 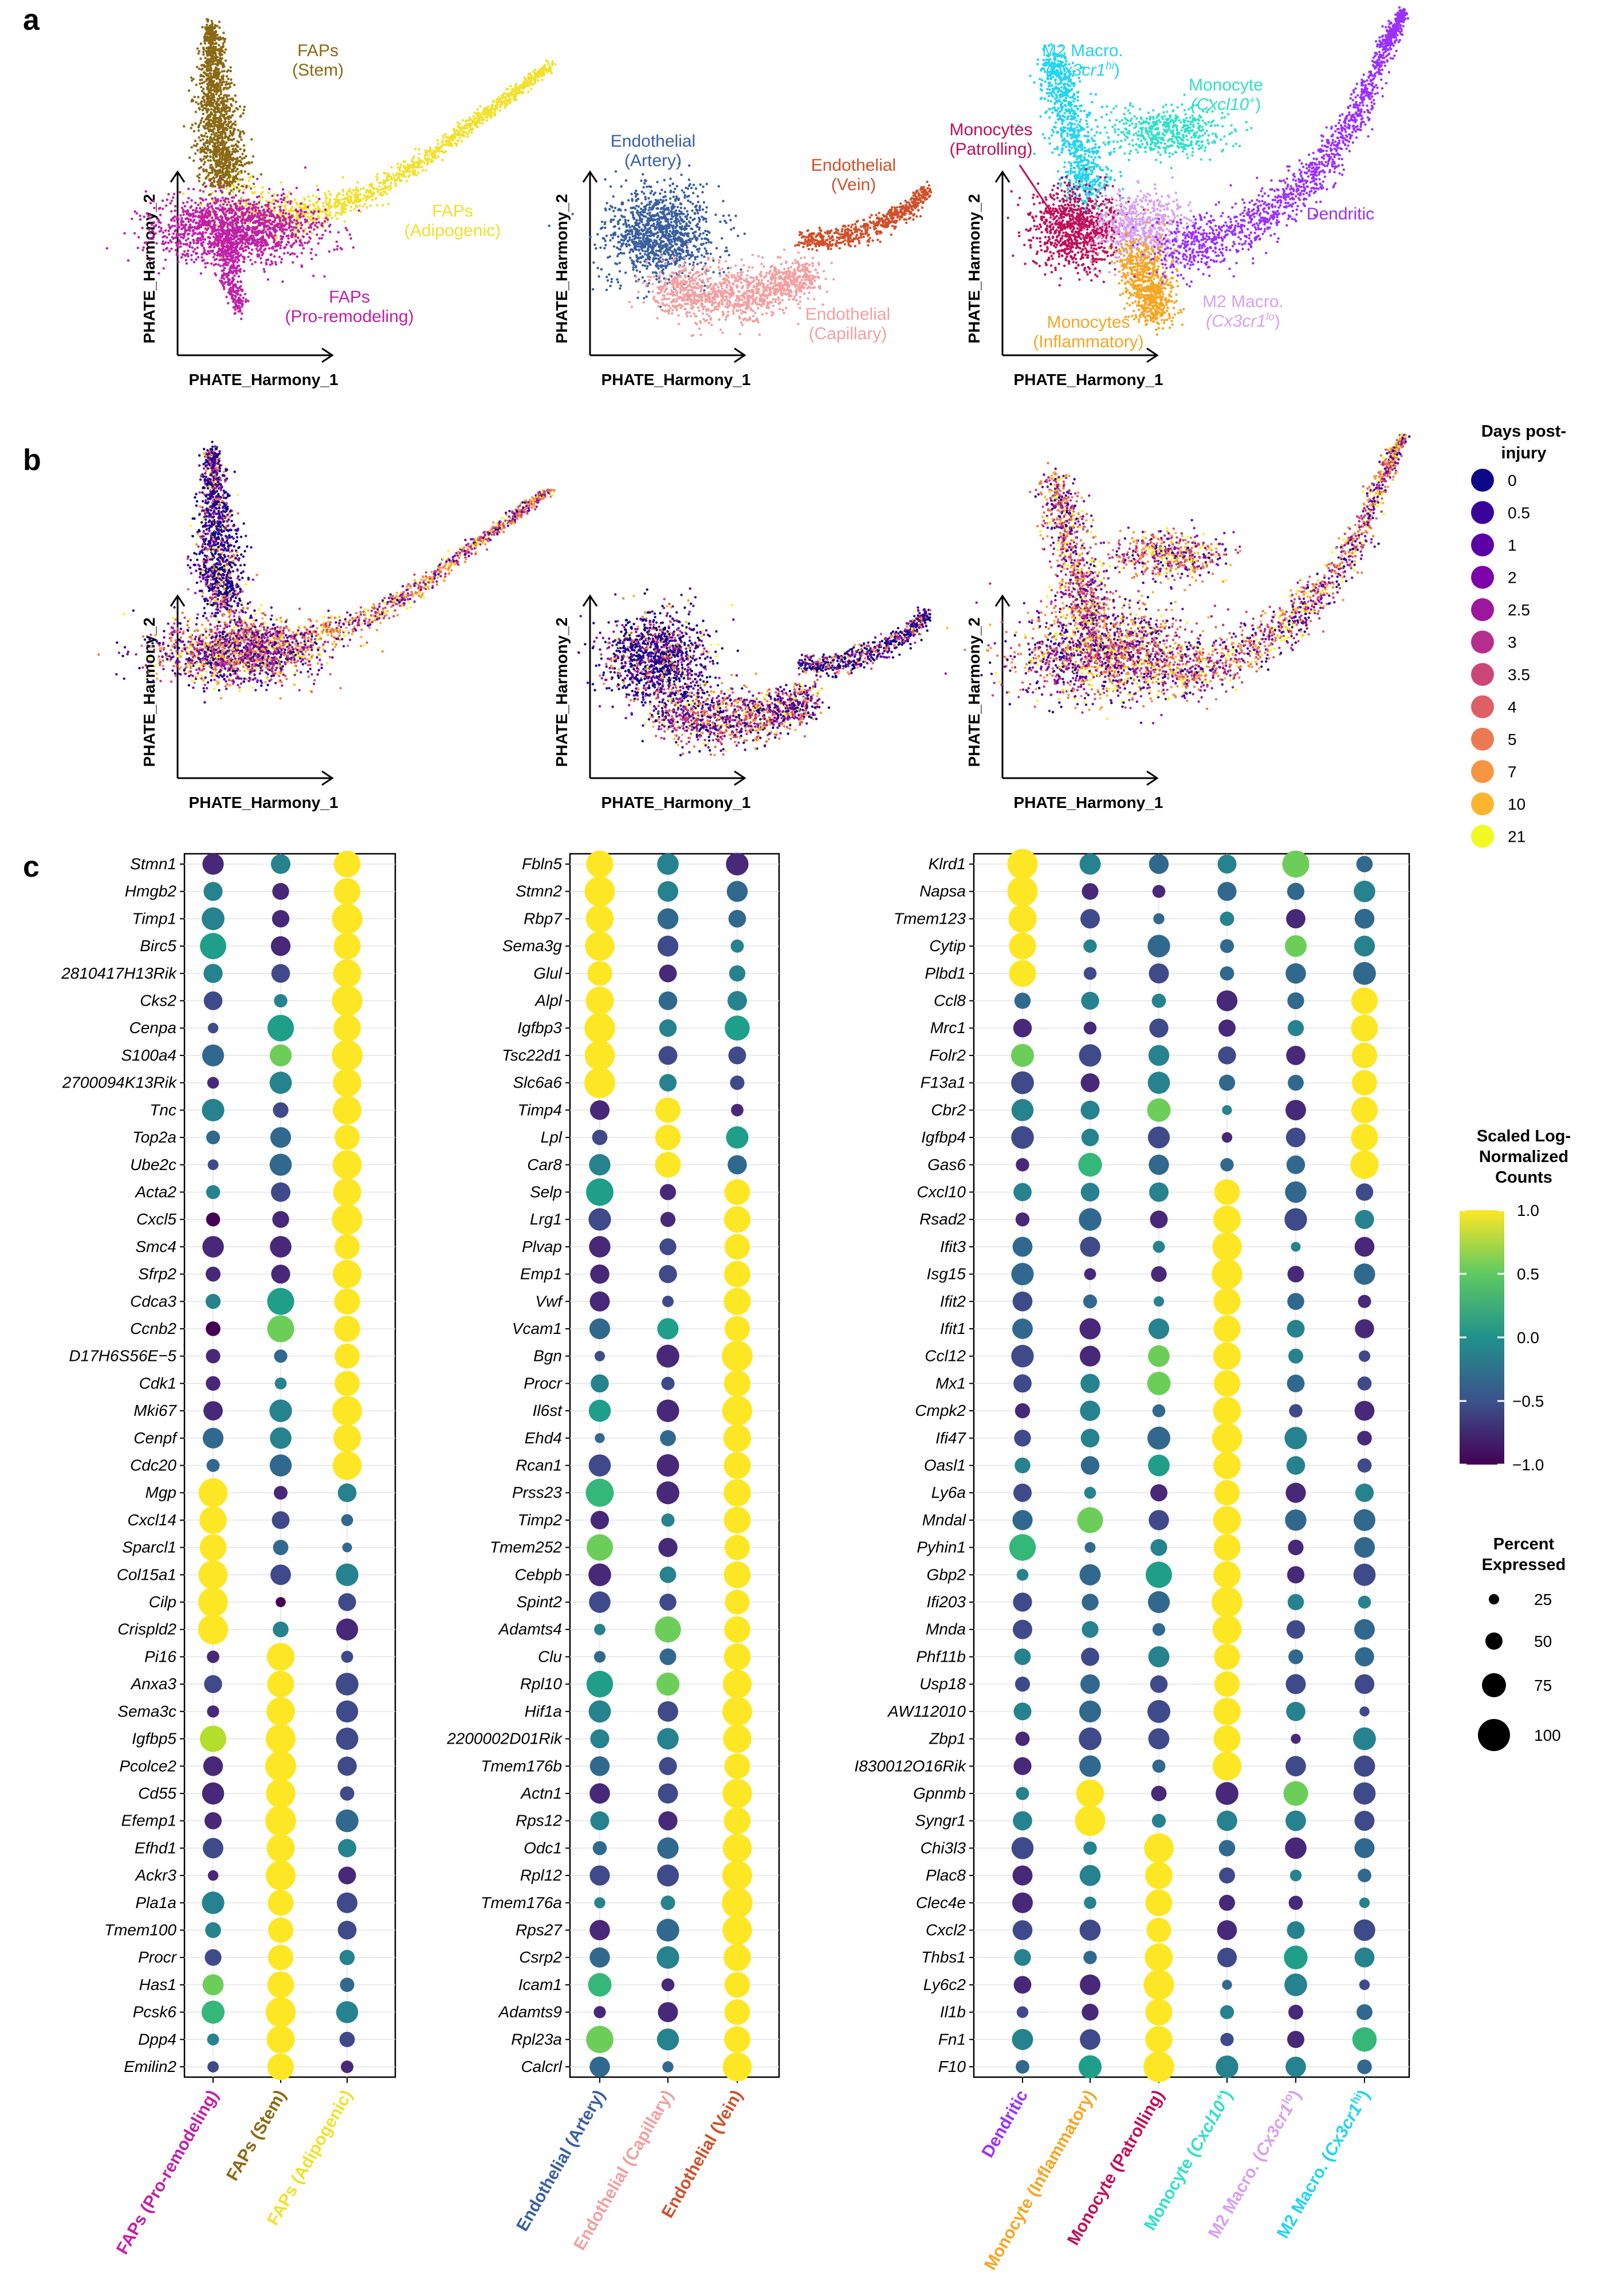 I want to click on gene-label: Napsa, so click(x=942, y=891).